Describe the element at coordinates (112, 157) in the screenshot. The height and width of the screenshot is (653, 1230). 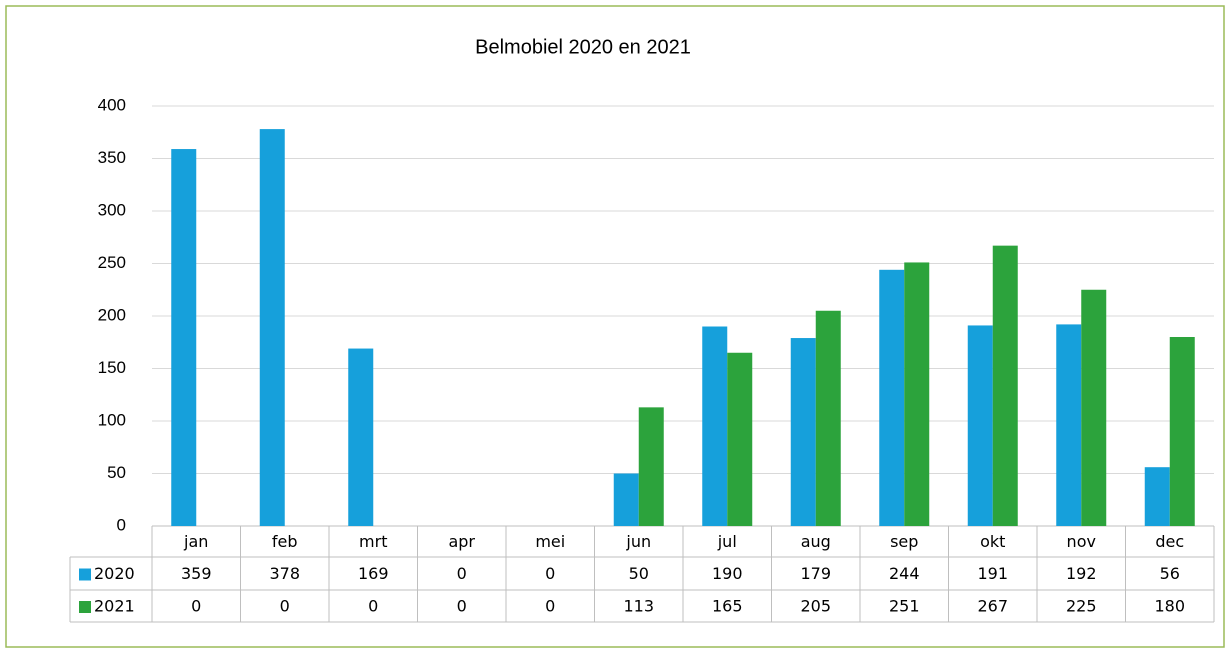
I see `y-tick-label: 350` at that location.